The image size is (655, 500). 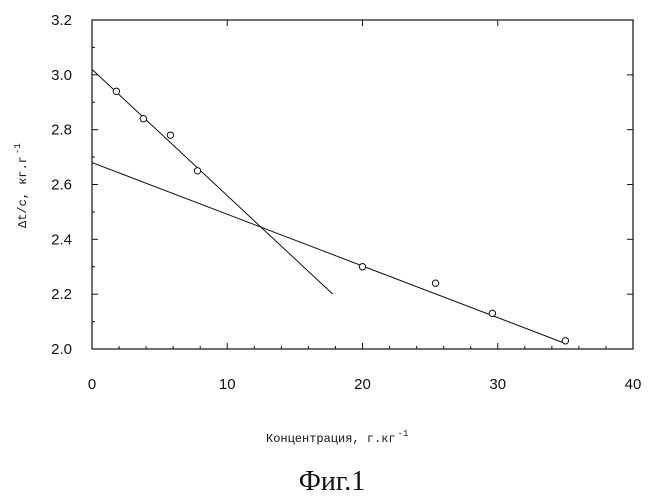 I want to click on y-tick-label: 3.0, so click(x=61, y=75).